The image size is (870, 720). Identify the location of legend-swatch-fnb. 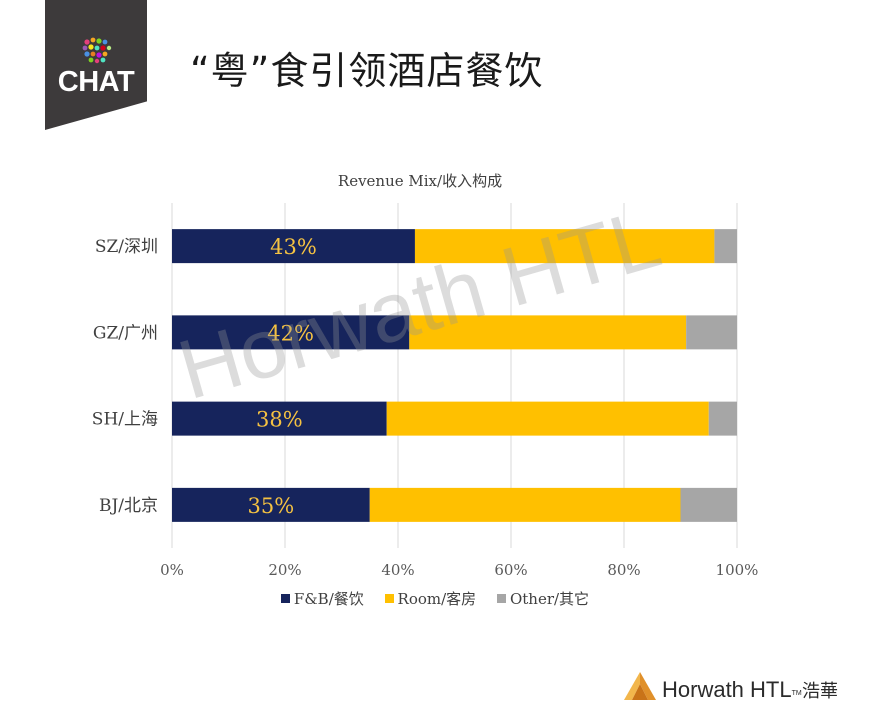
(285, 598).